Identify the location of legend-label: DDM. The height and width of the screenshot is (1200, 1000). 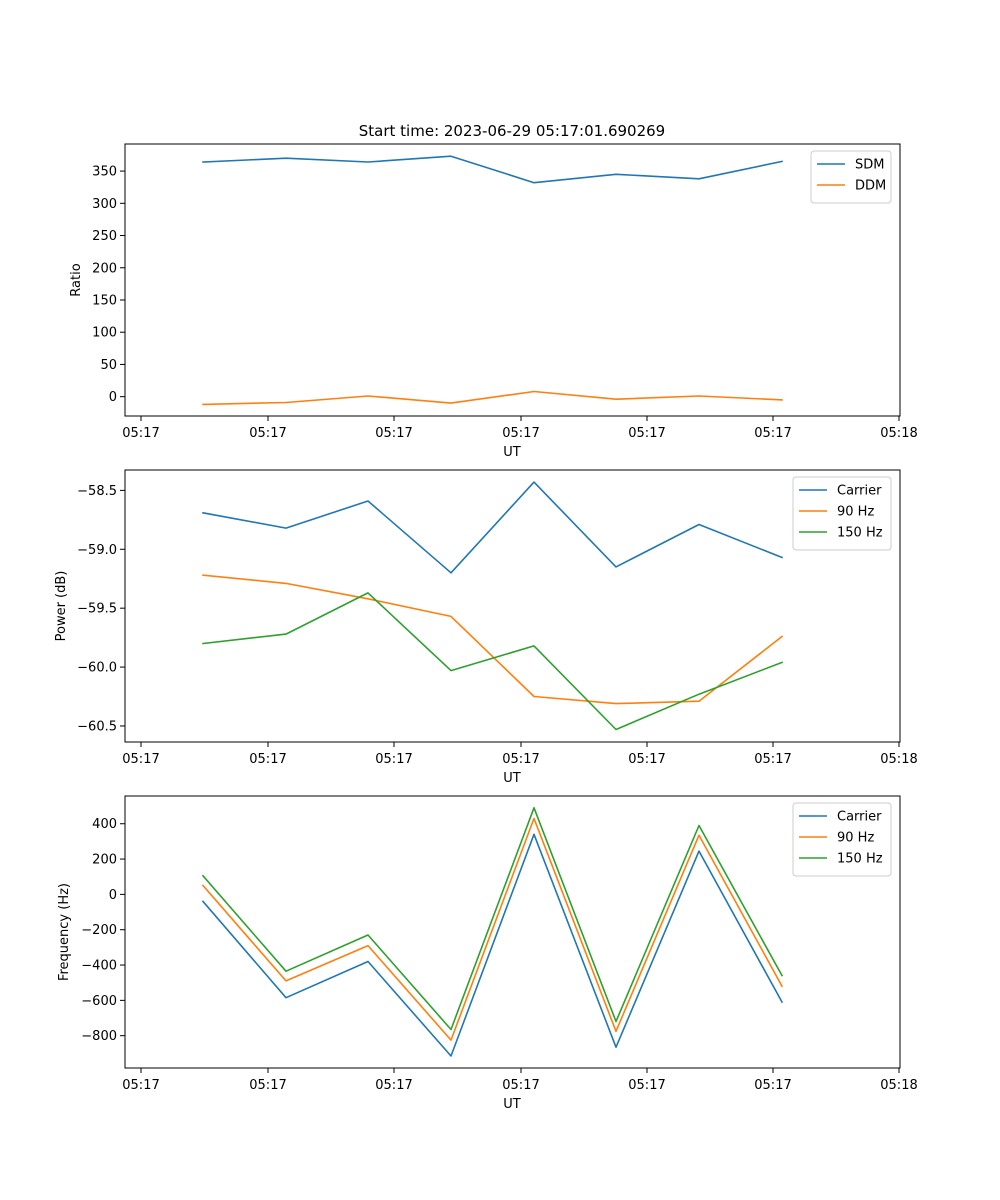
(870, 186).